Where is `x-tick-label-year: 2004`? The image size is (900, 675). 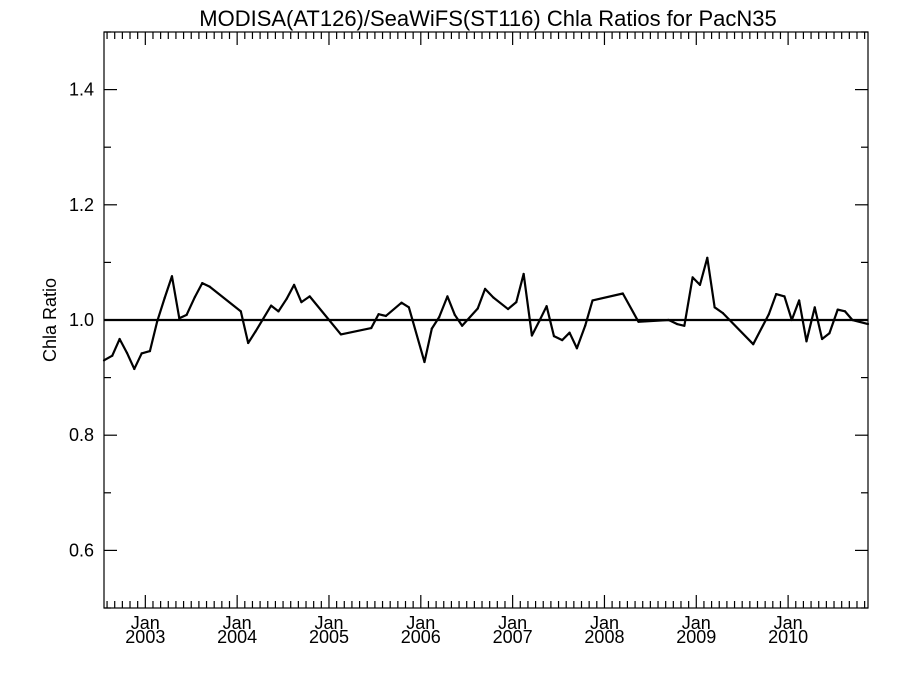
x-tick-label-year: 2004 is located at coordinates (237, 637).